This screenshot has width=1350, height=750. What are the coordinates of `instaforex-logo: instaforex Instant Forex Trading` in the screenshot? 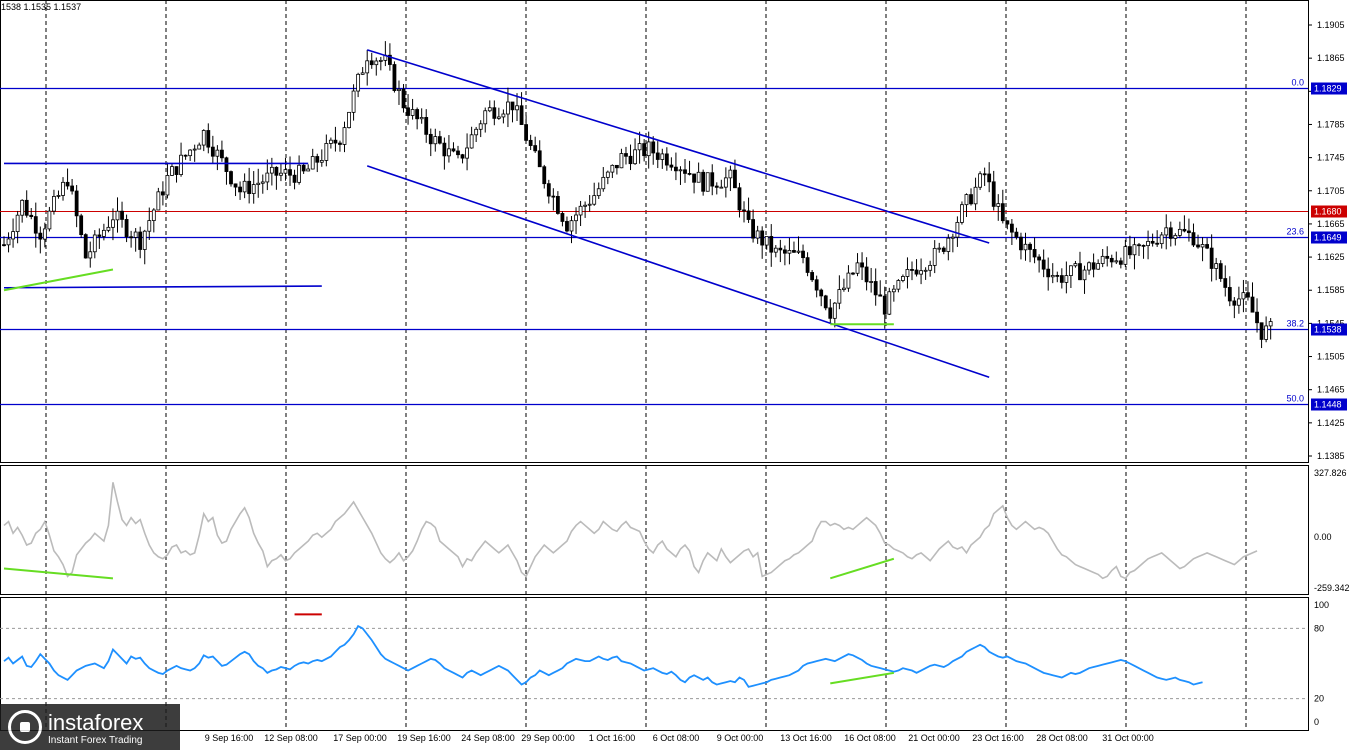 It's located at (90, 727).